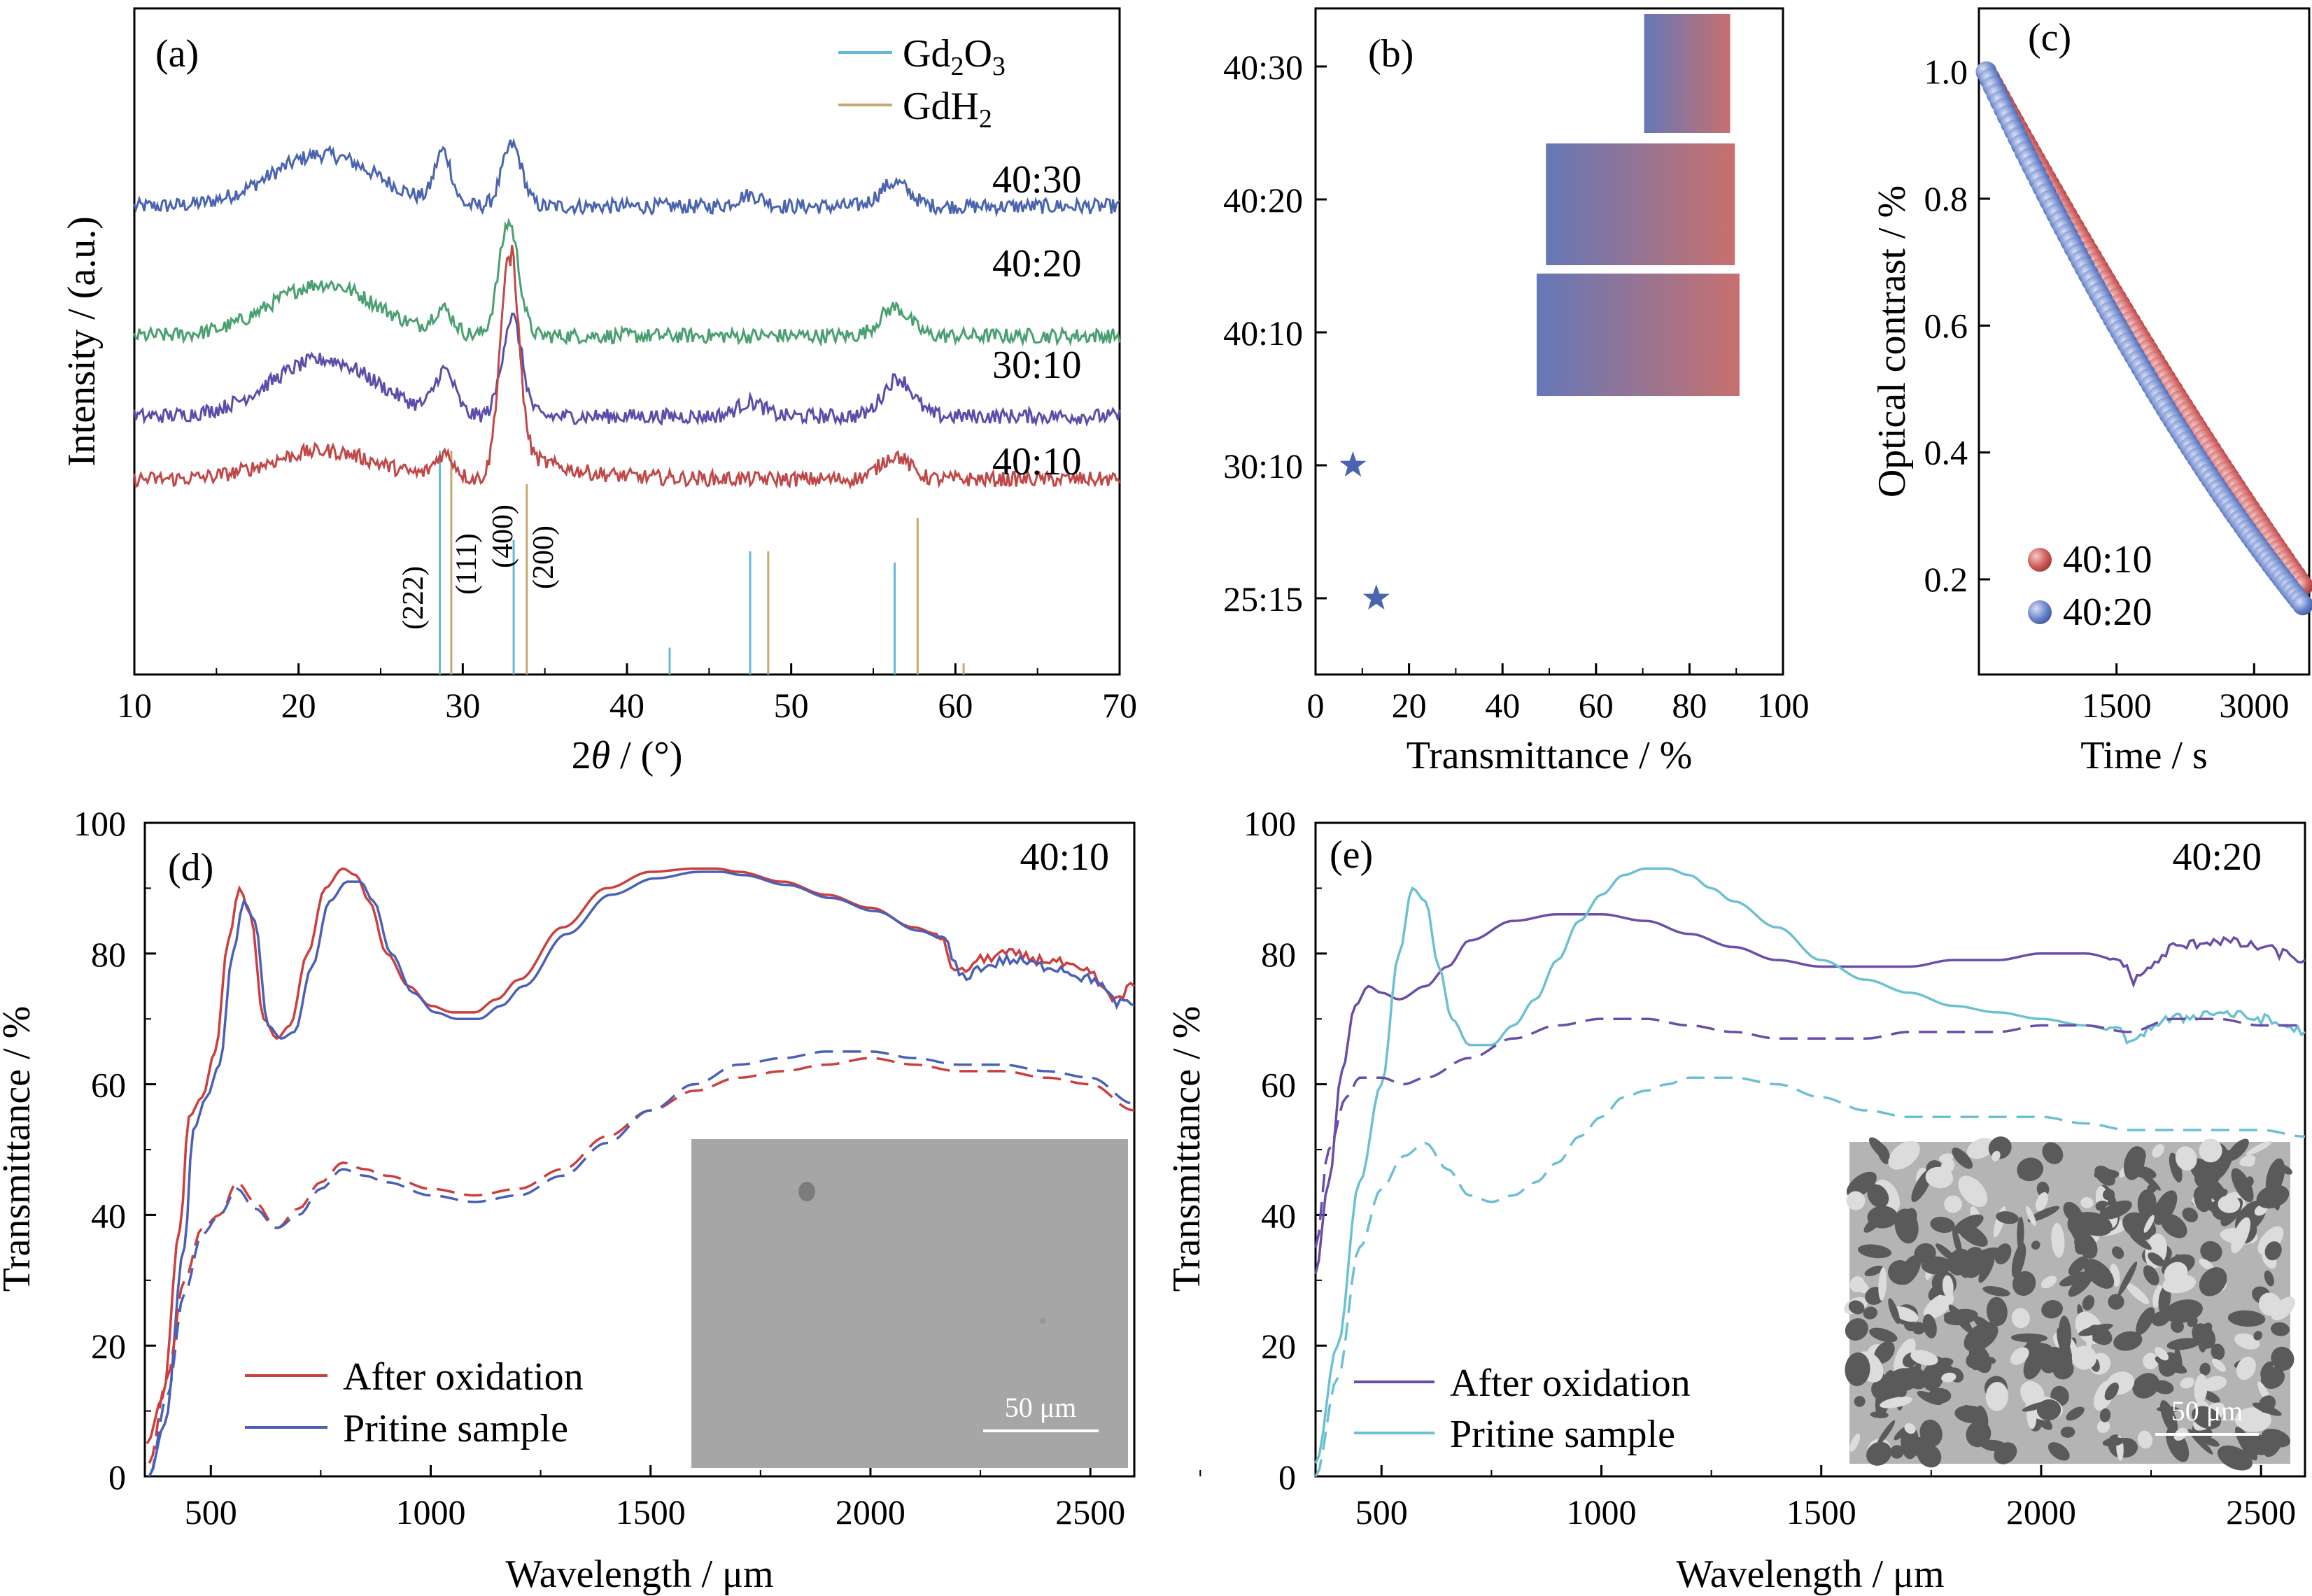 This screenshot has height=1596, width=2312. I want to click on x-tick-label: 60, so click(955, 705).